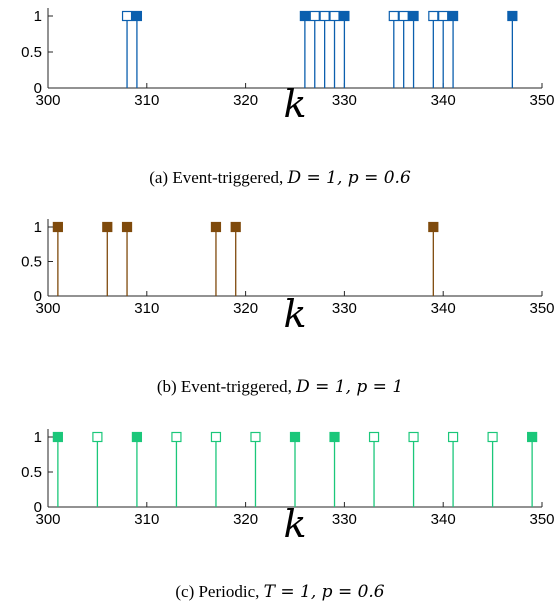  I want to click on caption-text: (c) Periodic,, so click(219, 591).